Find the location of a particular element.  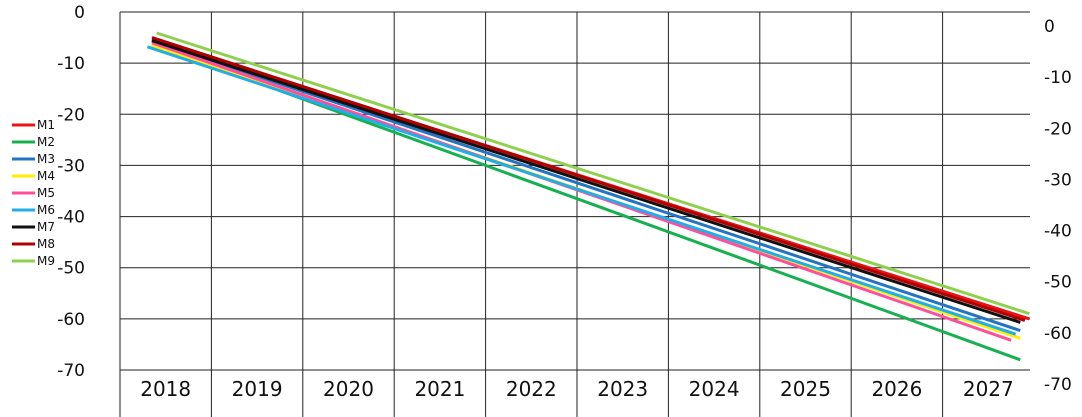

y-tick-label-left: -50 is located at coordinates (71, 269).